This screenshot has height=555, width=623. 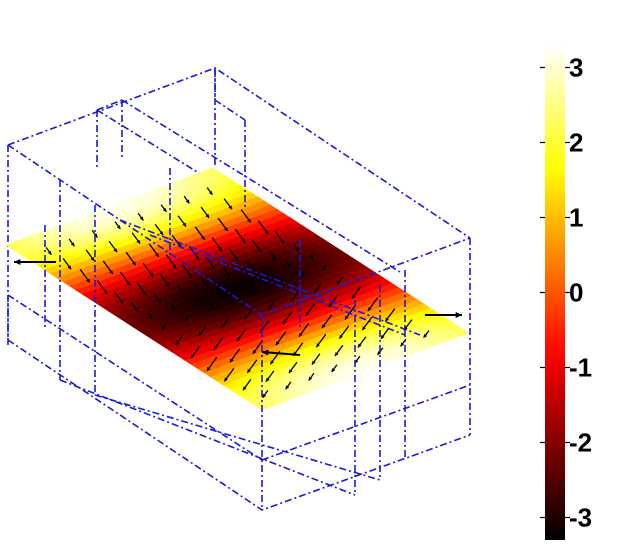 What do you see at coordinates (281, 353) in the screenshot?
I see `quiver-arrow` at bounding box center [281, 353].